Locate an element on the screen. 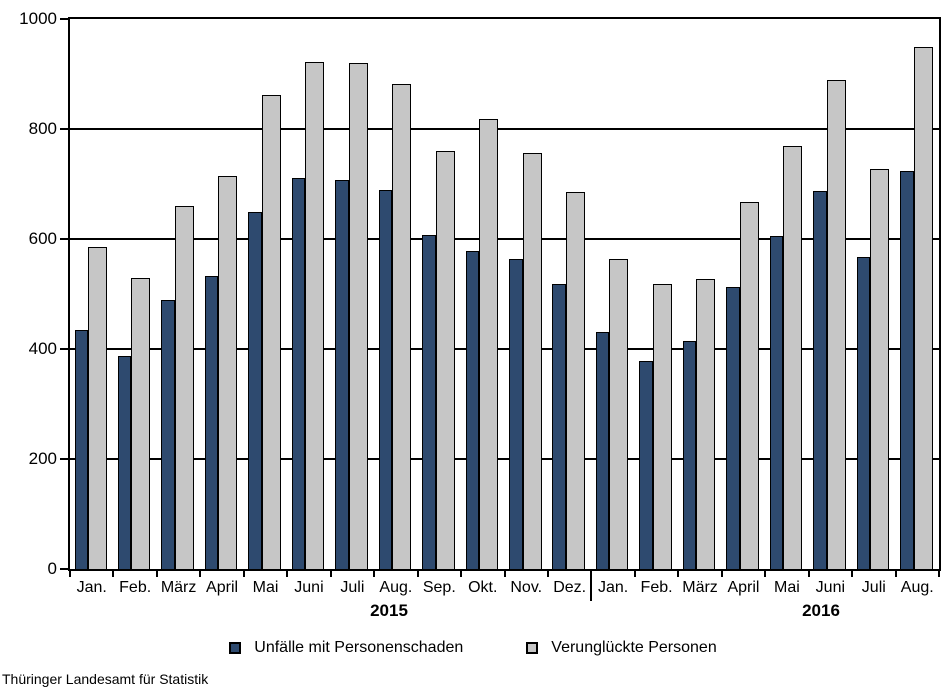 Image resolution: width=946 pixels, height=696 pixels. bar-group-jan-2015 is located at coordinates (91, 294).